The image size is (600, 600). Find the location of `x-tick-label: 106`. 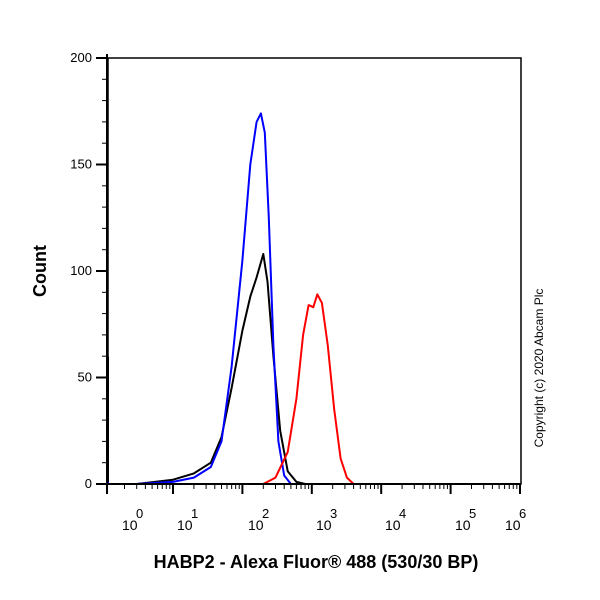

x-tick-label: 106 is located at coordinates (515, 519).